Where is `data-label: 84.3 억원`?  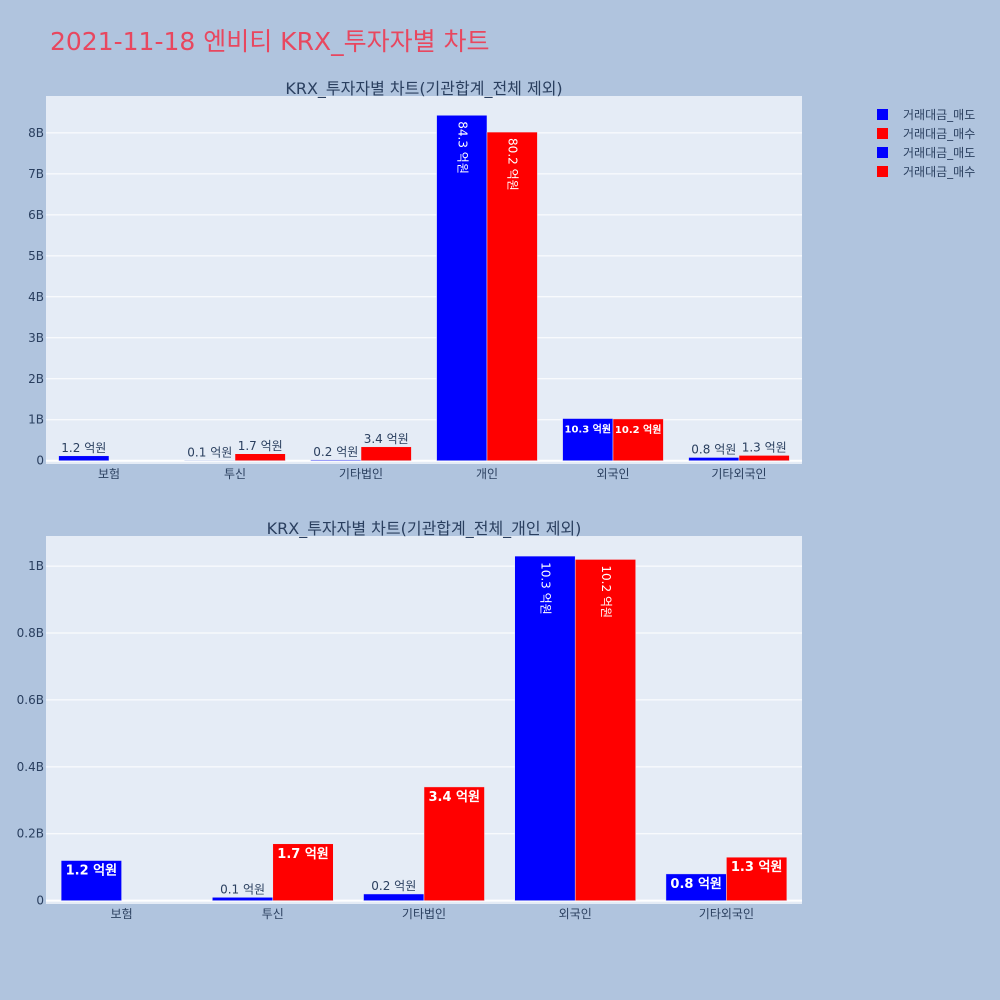 data-label: 84.3 억원 is located at coordinates (462, 147).